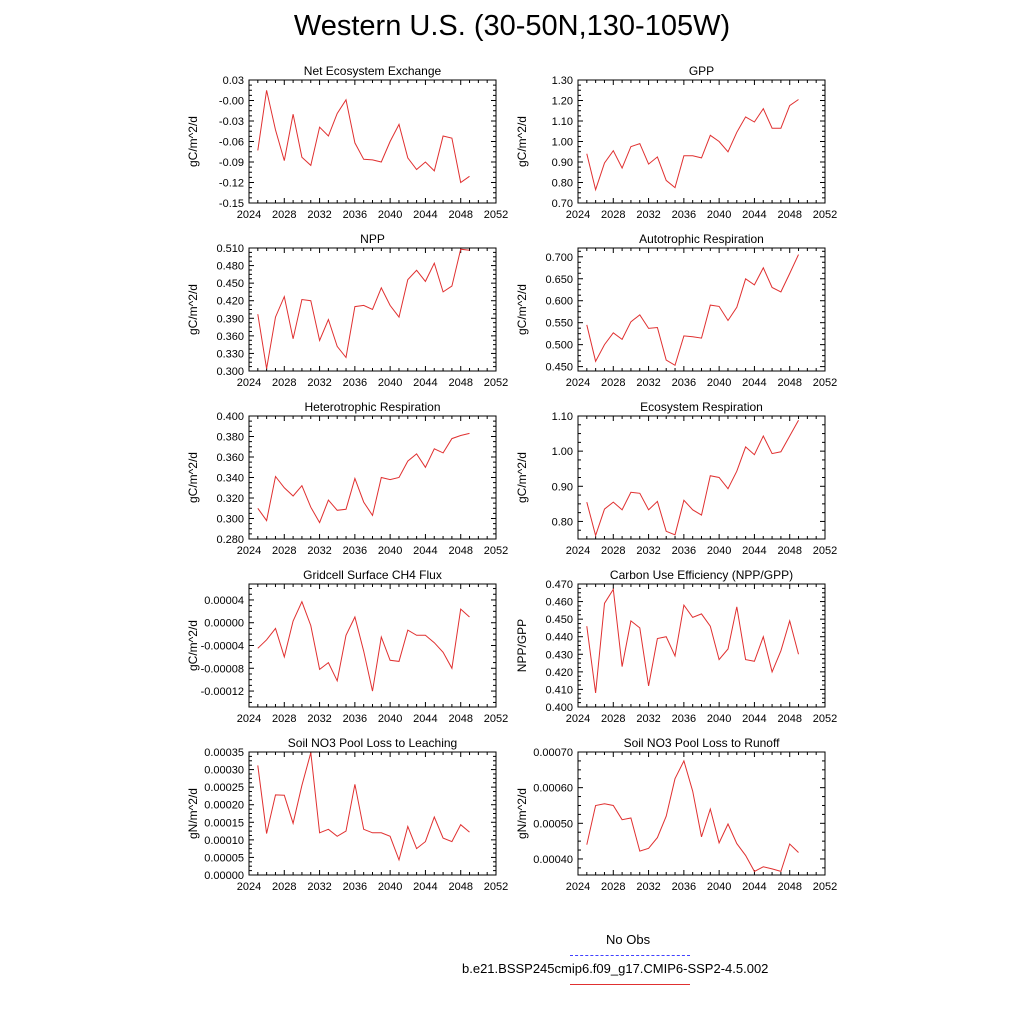 This screenshot has width=1024, height=1024. What do you see at coordinates (559, 324) in the screenshot?
I see `y-tick-label: 0.550` at bounding box center [559, 324].